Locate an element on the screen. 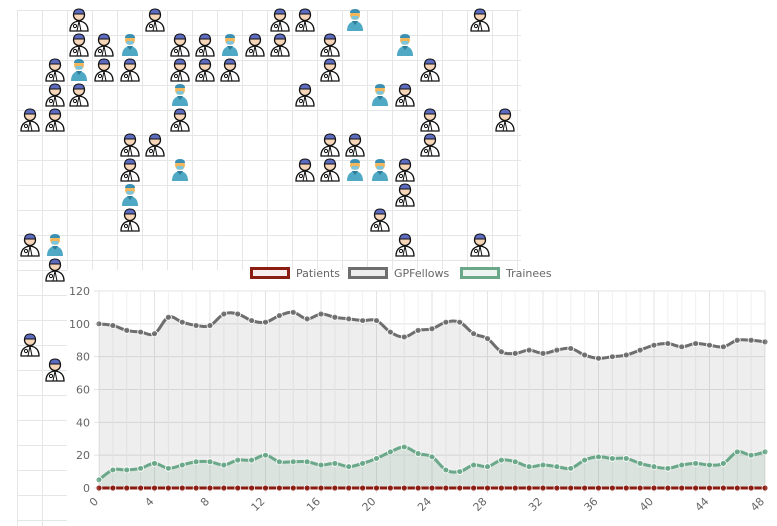  legend-swatch-gpfellows is located at coordinates (368, 273).